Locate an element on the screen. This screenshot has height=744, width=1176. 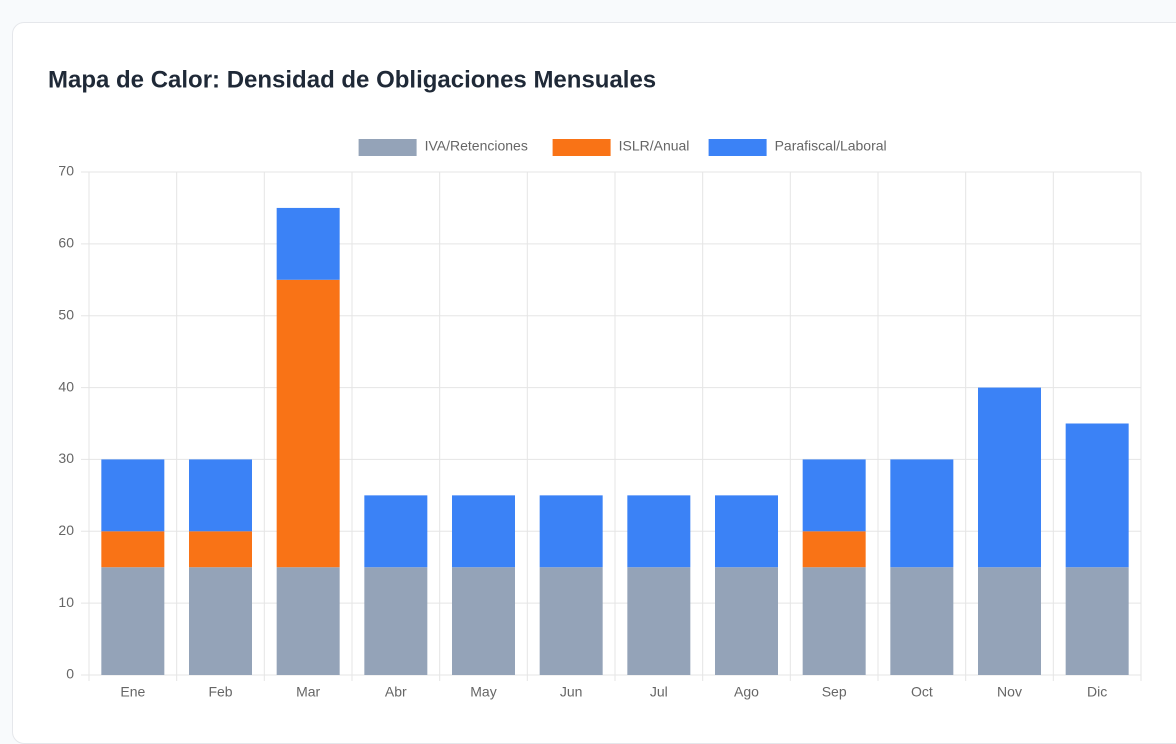
x-tick-label: Ene is located at coordinates (132, 692).